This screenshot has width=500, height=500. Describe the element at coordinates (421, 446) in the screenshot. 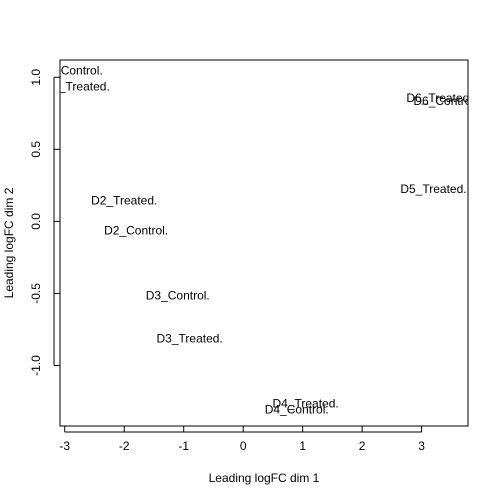

I see `x-tick-label: 3` at that location.